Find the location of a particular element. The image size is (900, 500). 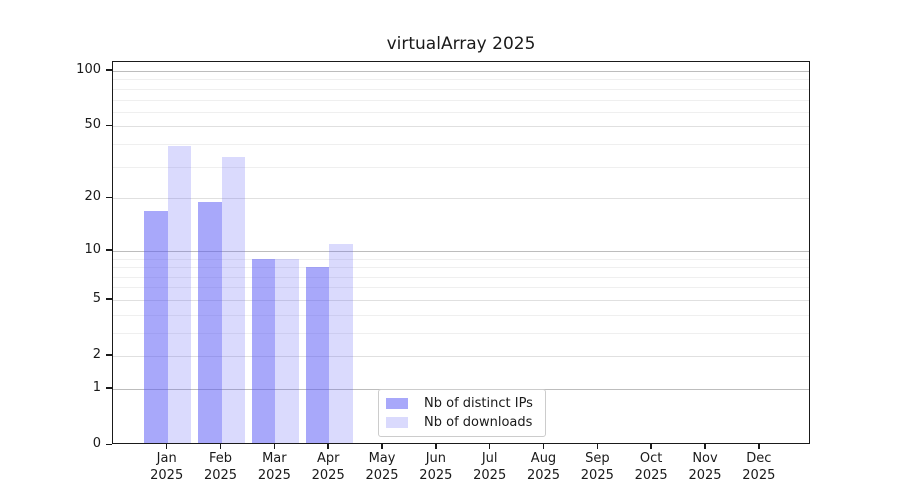

legend-item: Nb of downloads is located at coordinates (465, 422).